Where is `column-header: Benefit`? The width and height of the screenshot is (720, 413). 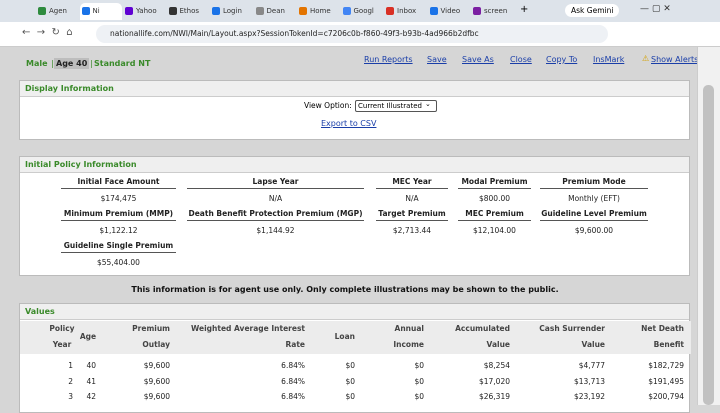
column-header: Benefit is located at coordinates (668, 344).